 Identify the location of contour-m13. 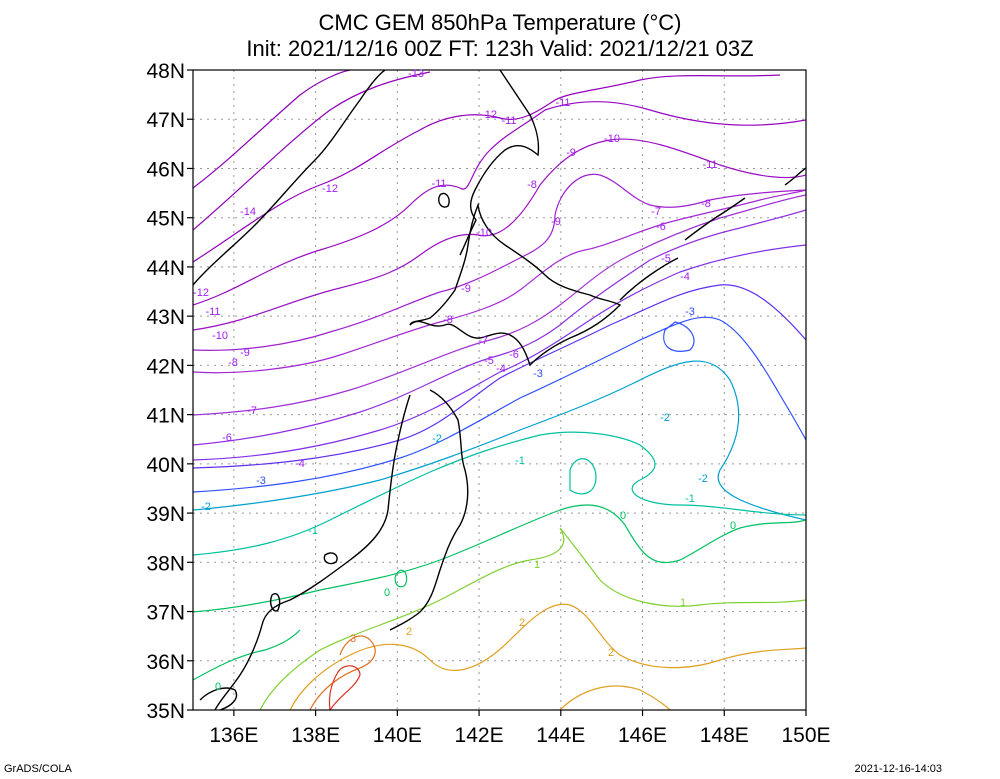
(312, 151).